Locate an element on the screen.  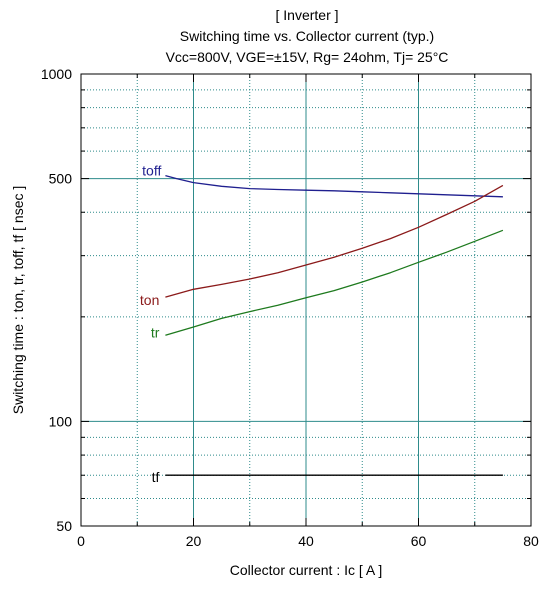
y-tick-label: 1000 is located at coordinates (56, 74).